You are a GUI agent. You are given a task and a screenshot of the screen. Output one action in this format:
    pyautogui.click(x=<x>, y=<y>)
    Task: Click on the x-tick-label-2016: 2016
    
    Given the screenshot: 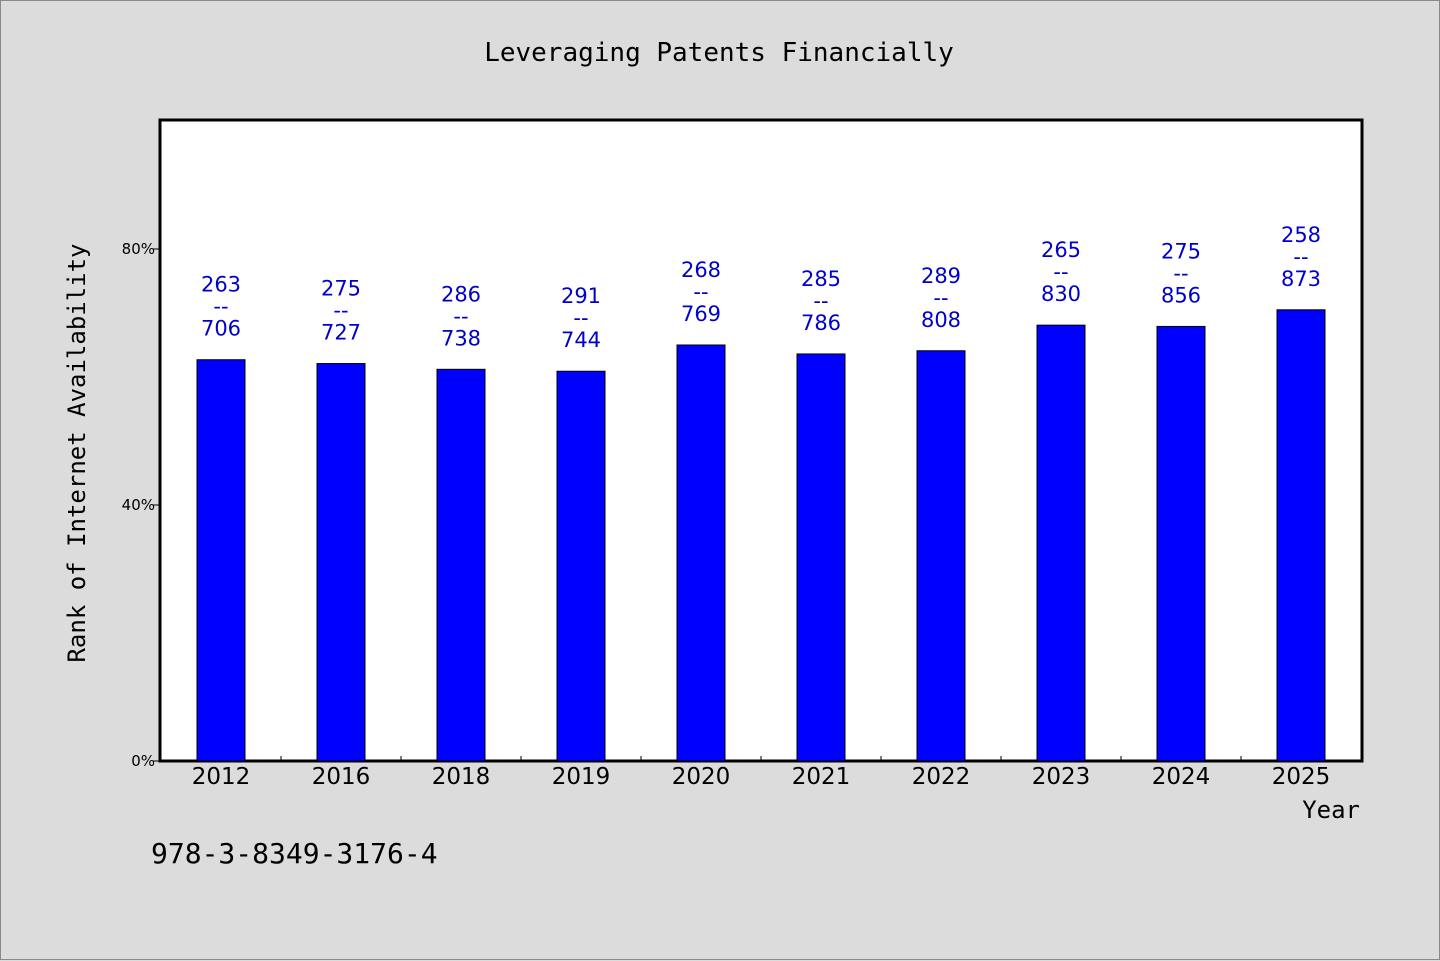 What is the action you would take?
    pyautogui.click(x=341, y=777)
    